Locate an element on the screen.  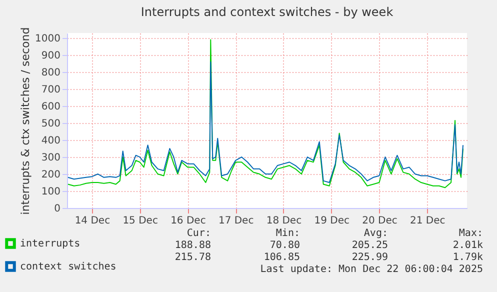
x-tick-label: 14 Dec is located at coordinates (92, 221).